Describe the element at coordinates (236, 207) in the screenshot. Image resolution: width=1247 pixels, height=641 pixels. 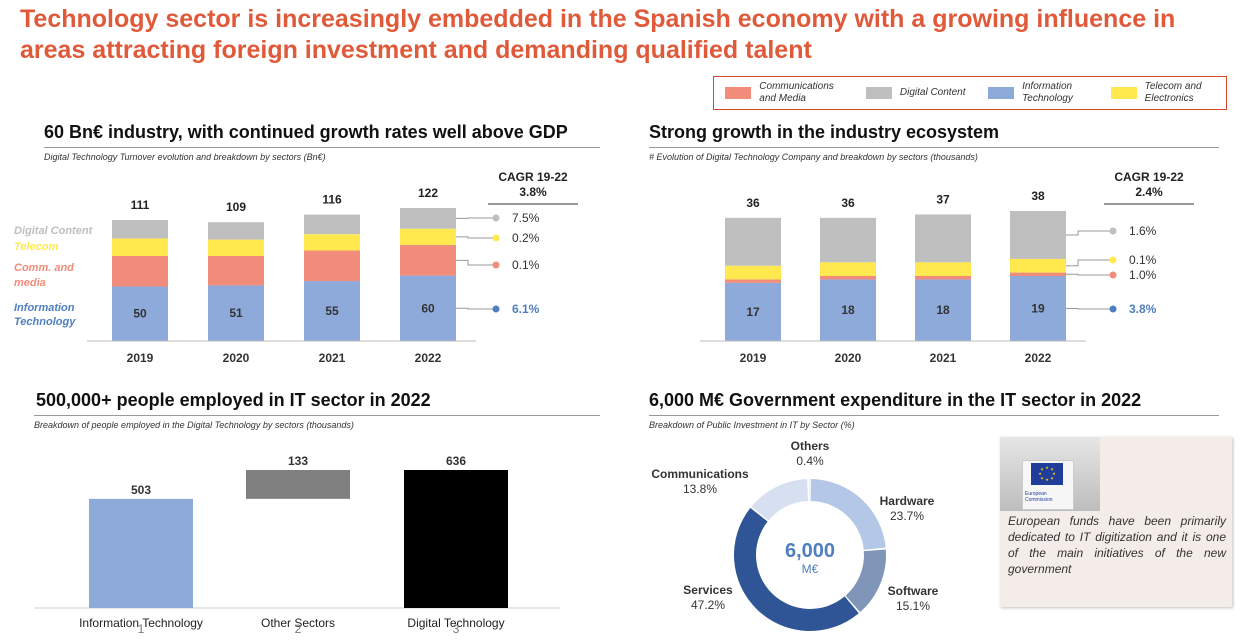
I see `total-label-turnover-2020: 109` at that location.